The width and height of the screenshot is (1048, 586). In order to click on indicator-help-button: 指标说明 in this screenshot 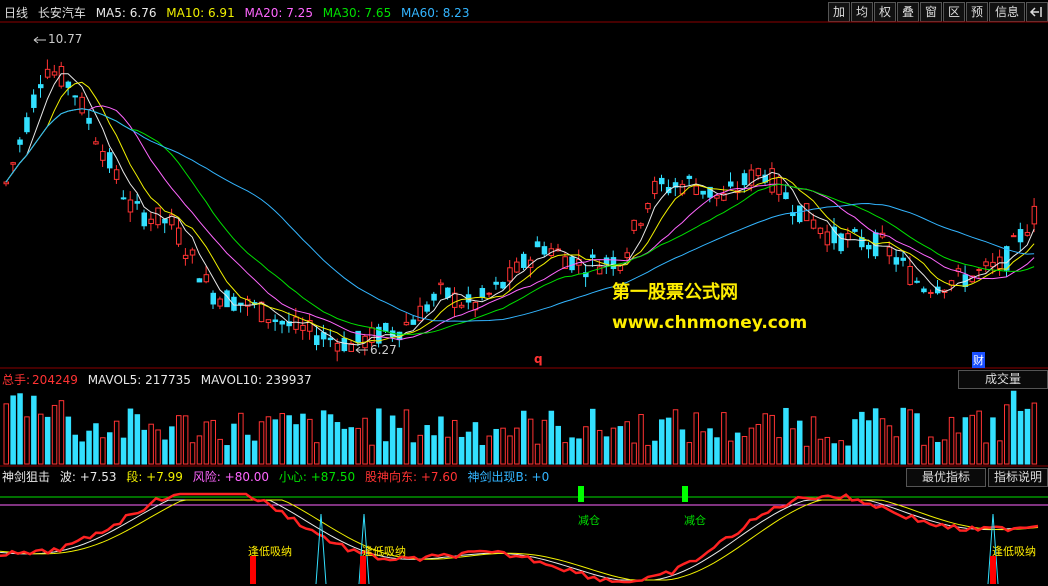, I will do `click(1018, 477)`.